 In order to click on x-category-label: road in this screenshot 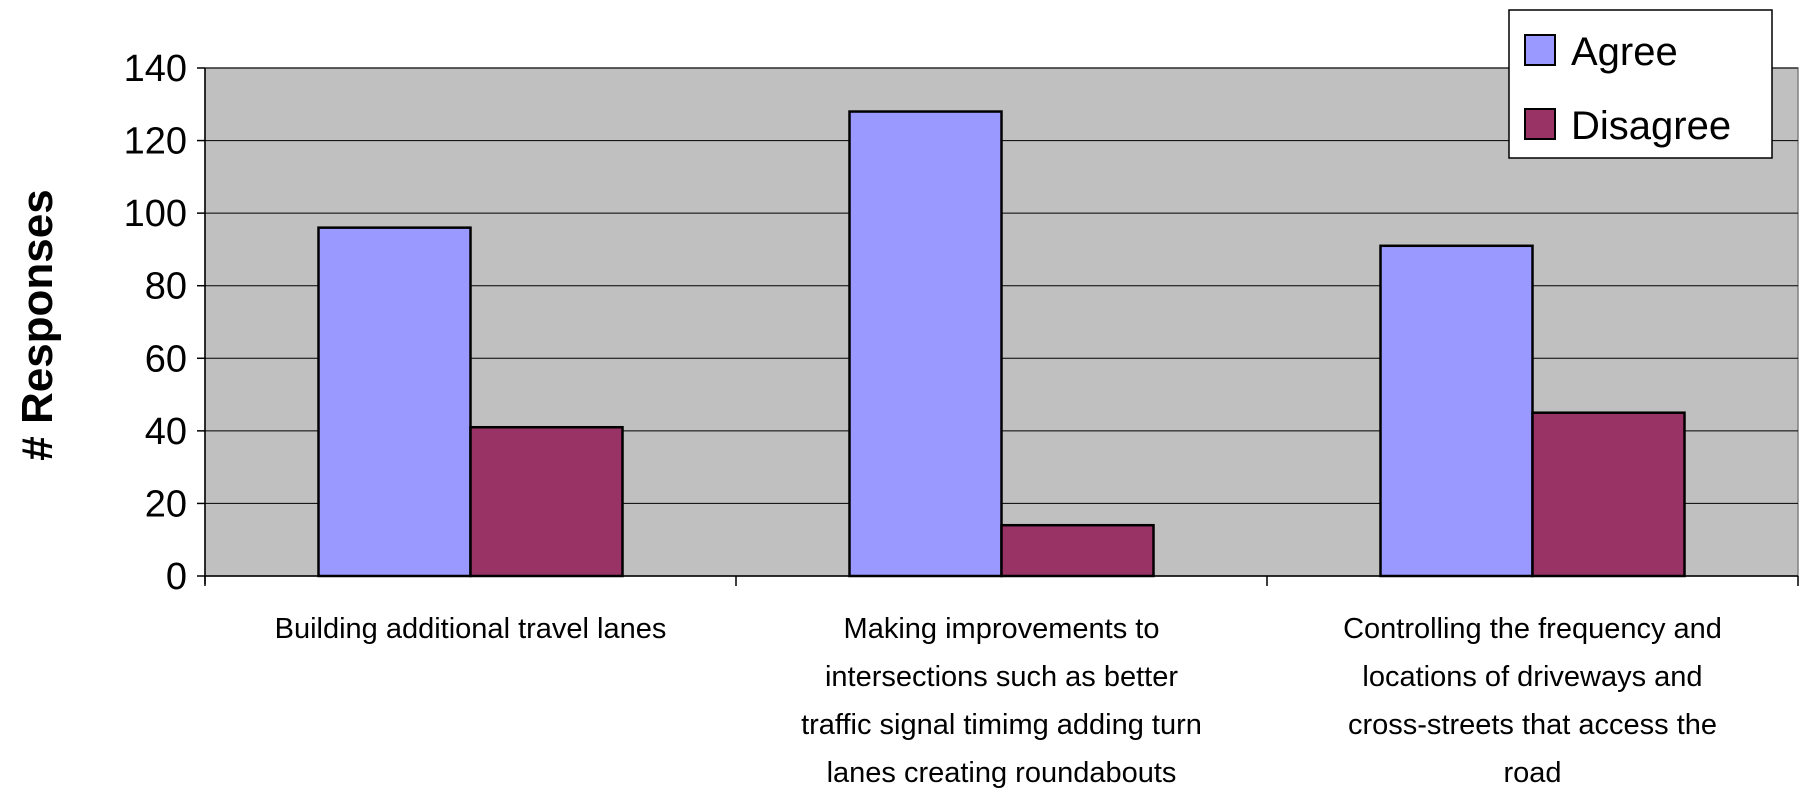, I will do `click(1532, 773)`.